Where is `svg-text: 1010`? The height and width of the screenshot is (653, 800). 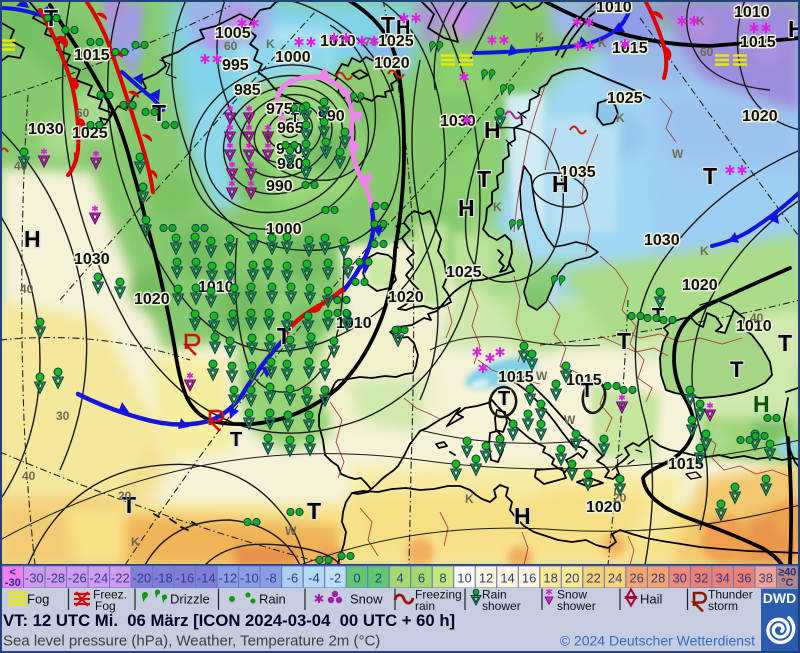
svg-text: 1010 is located at coordinates (354, 323).